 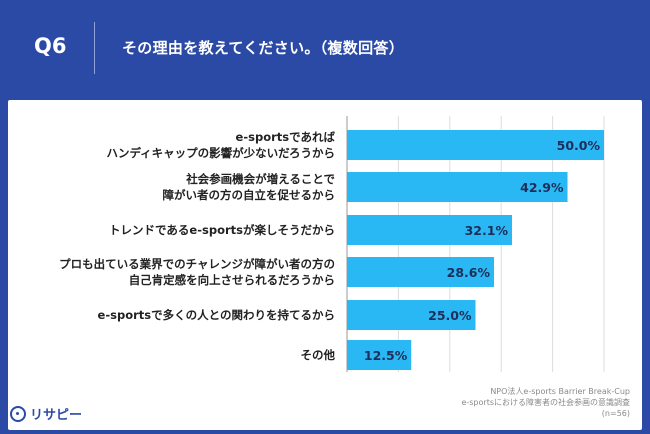 I want to click on logo: リサピー, so click(x=46, y=413).